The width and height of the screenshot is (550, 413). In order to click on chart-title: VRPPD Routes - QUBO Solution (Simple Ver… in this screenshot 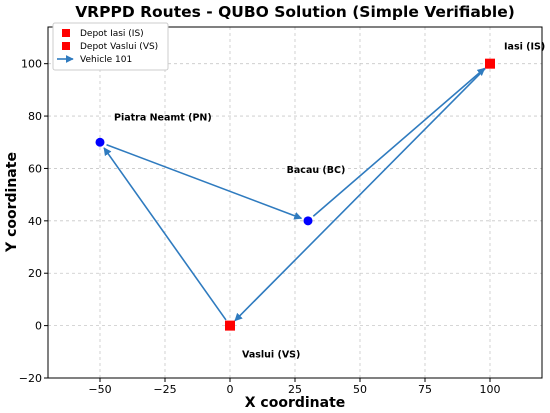, I will do `click(295, 12)`.